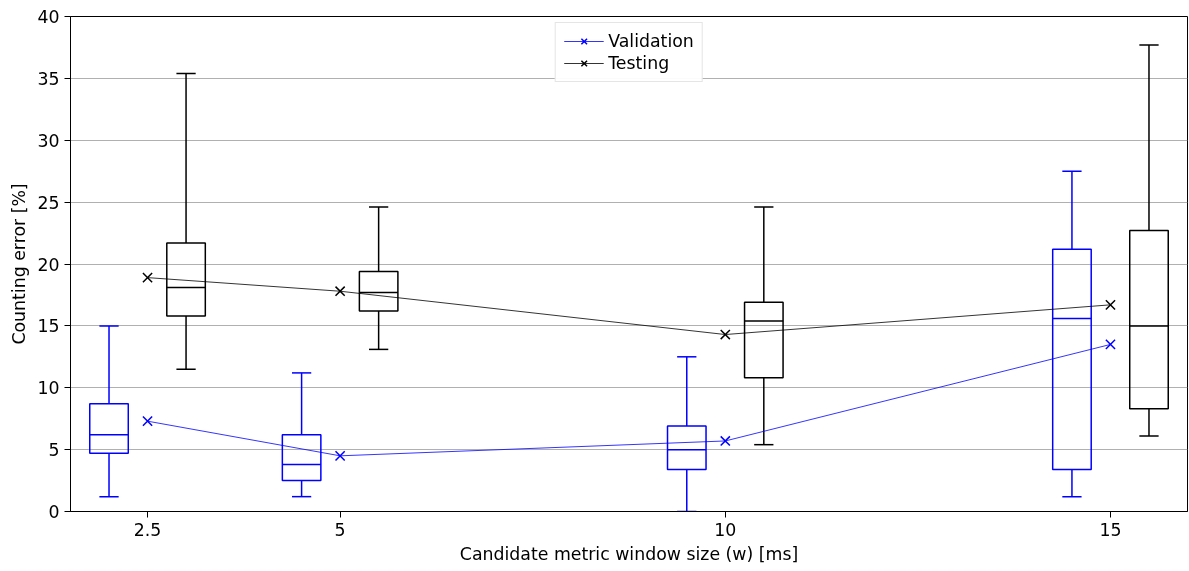  Describe the element at coordinates (48, 140) in the screenshot. I see `y-tick-label: 30` at that location.